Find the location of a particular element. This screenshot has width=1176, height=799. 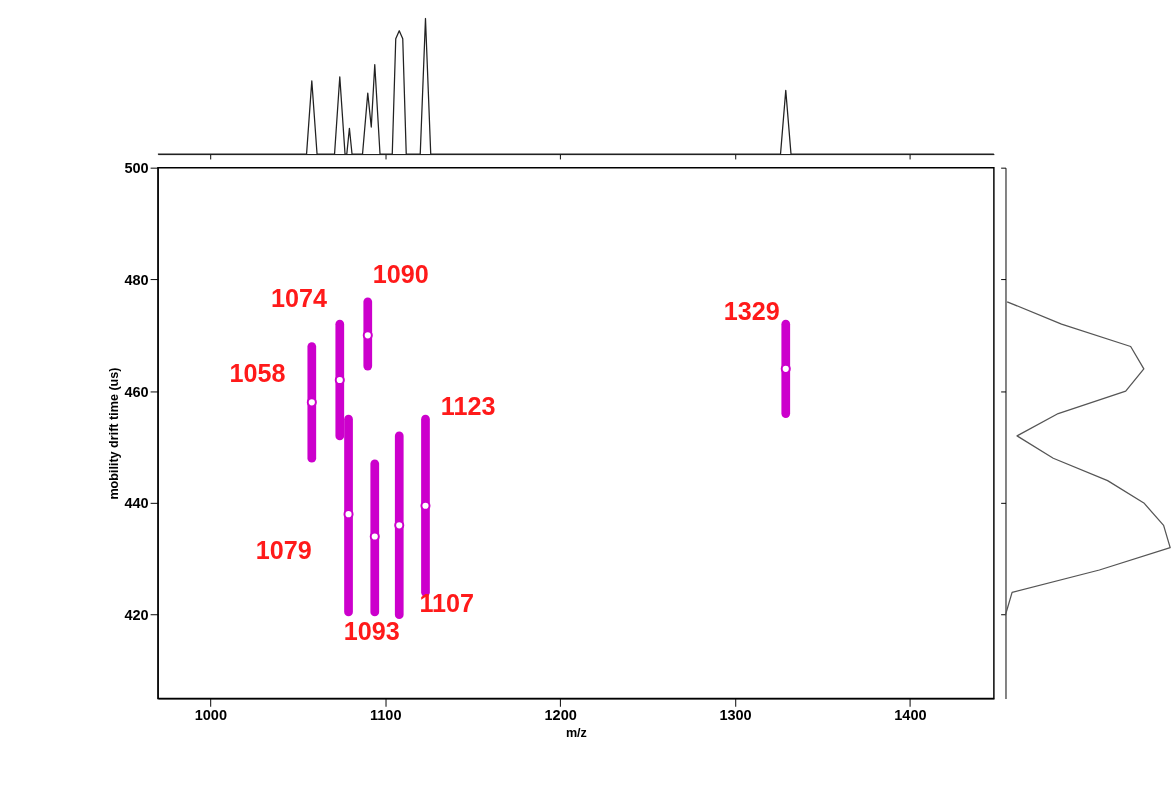

x-tick-label: 1200 is located at coordinates (560, 715).